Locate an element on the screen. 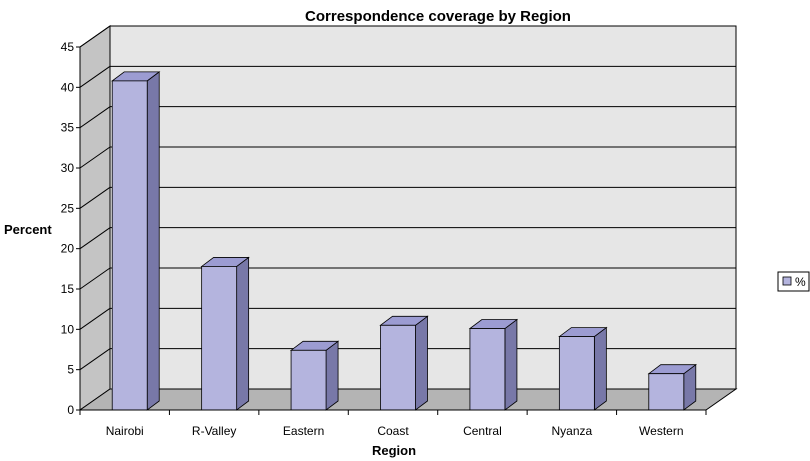 This screenshot has width=810, height=461. y-tick-label: 45 is located at coordinates (68, 47).